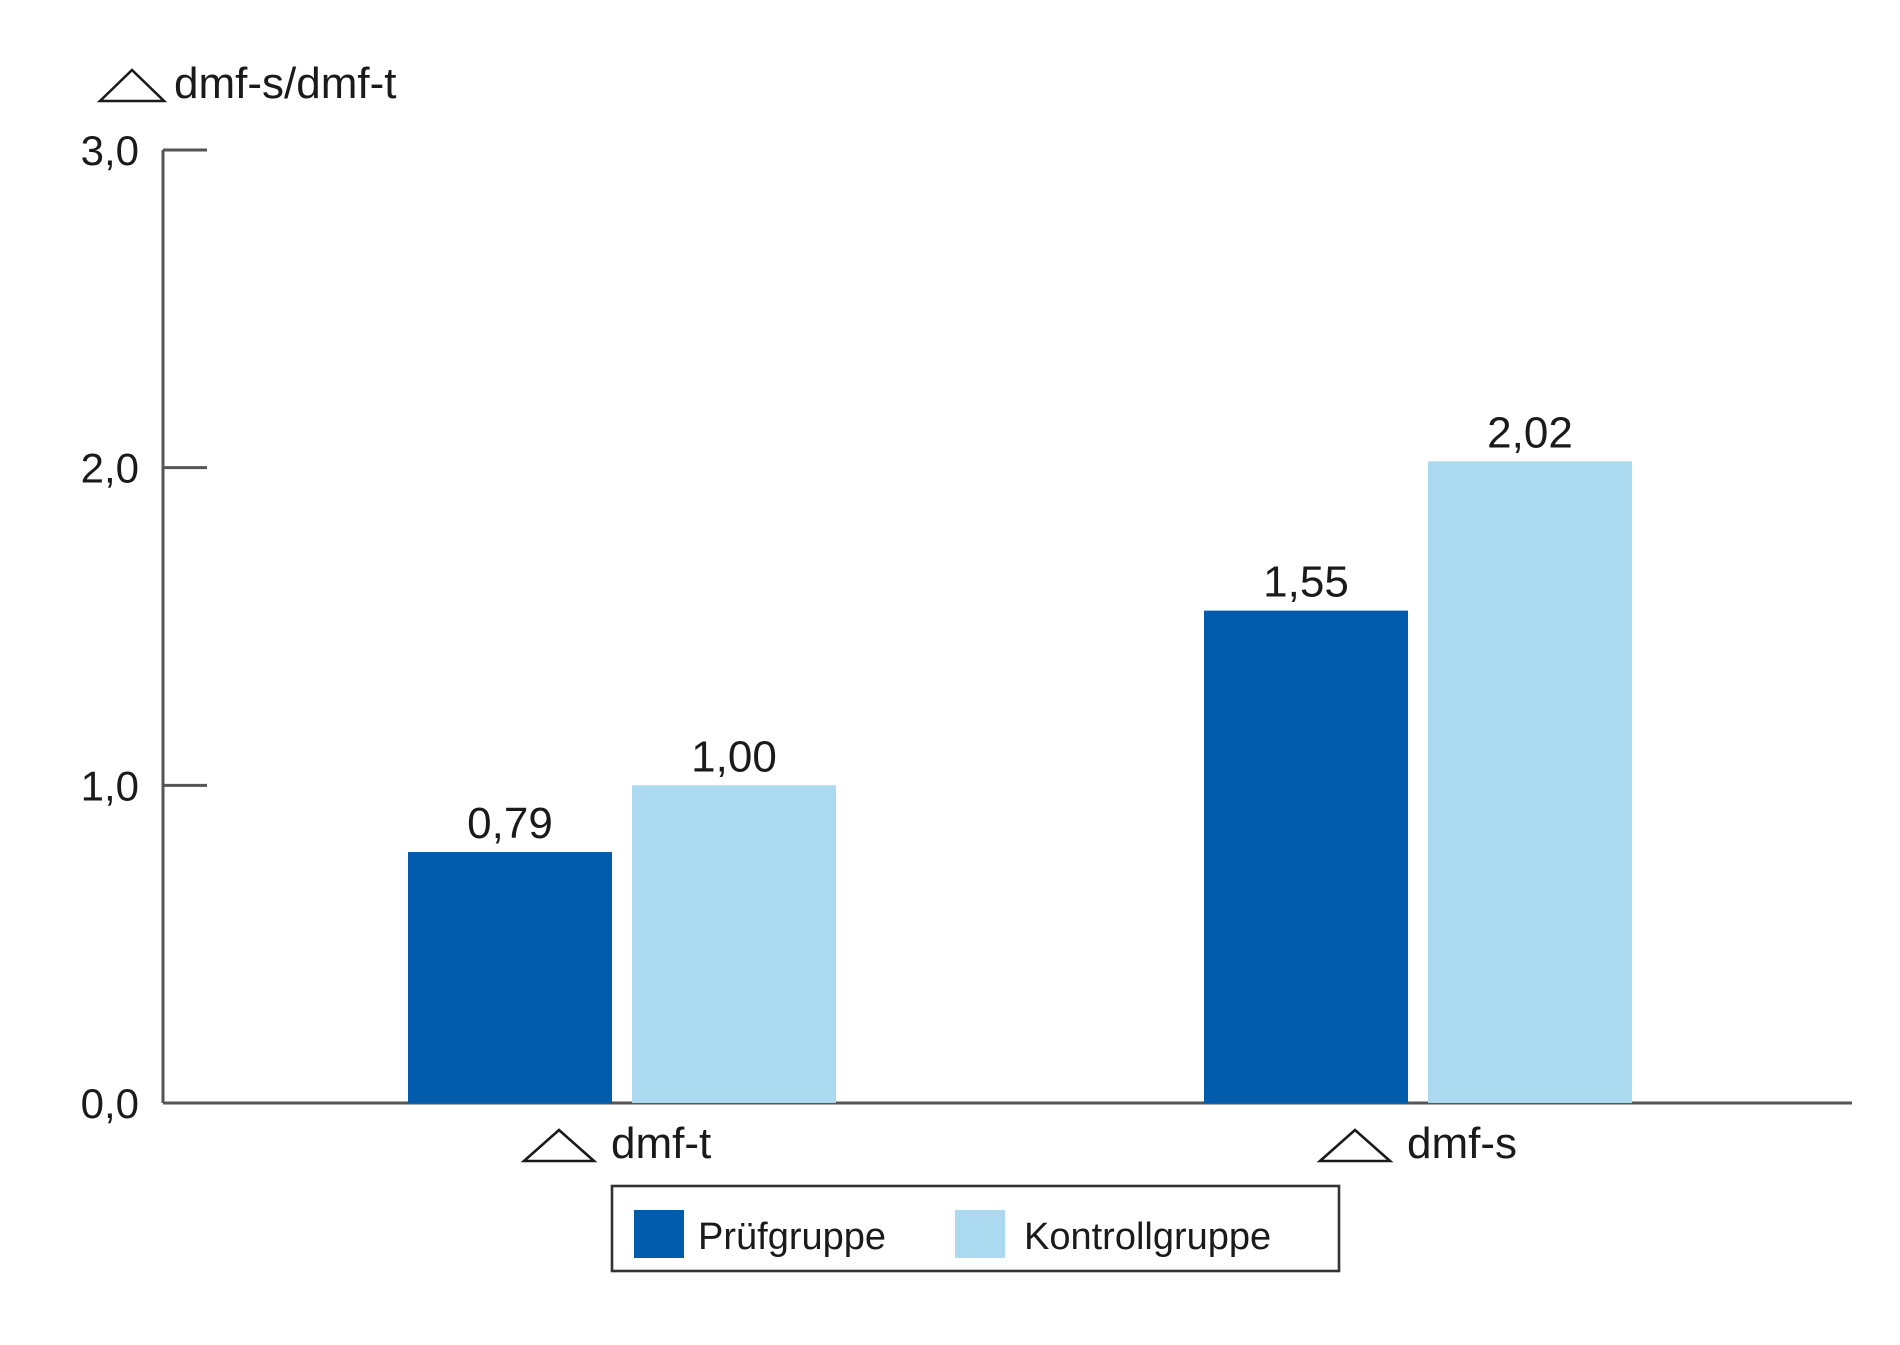  Describe the element at coordinates (1530, 432) in the screenshot. I see `value-label: 2,02` at that location.